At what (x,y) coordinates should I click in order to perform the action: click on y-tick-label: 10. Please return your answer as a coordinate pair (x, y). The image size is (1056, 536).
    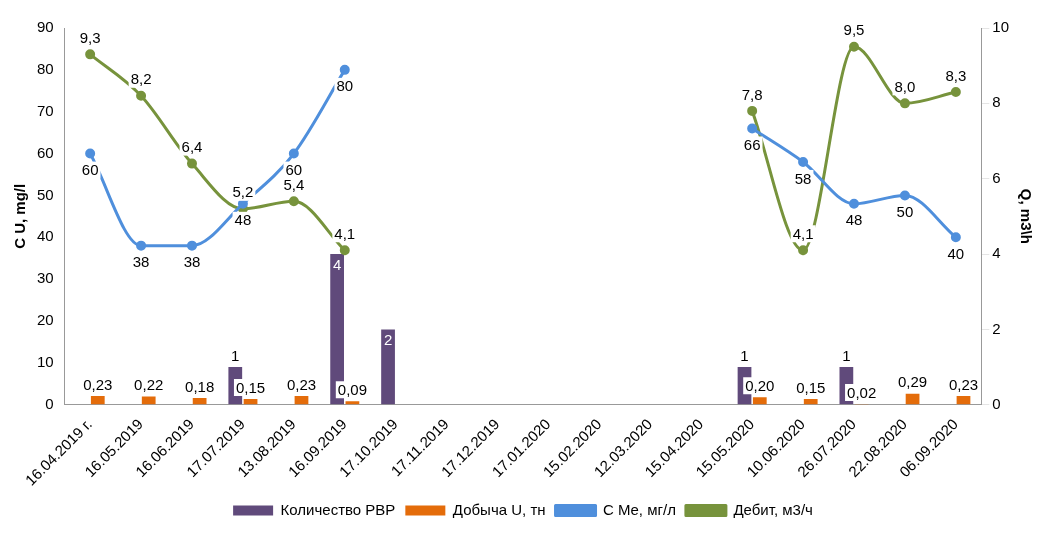
    Looking at the image, I should click on (45, 361).